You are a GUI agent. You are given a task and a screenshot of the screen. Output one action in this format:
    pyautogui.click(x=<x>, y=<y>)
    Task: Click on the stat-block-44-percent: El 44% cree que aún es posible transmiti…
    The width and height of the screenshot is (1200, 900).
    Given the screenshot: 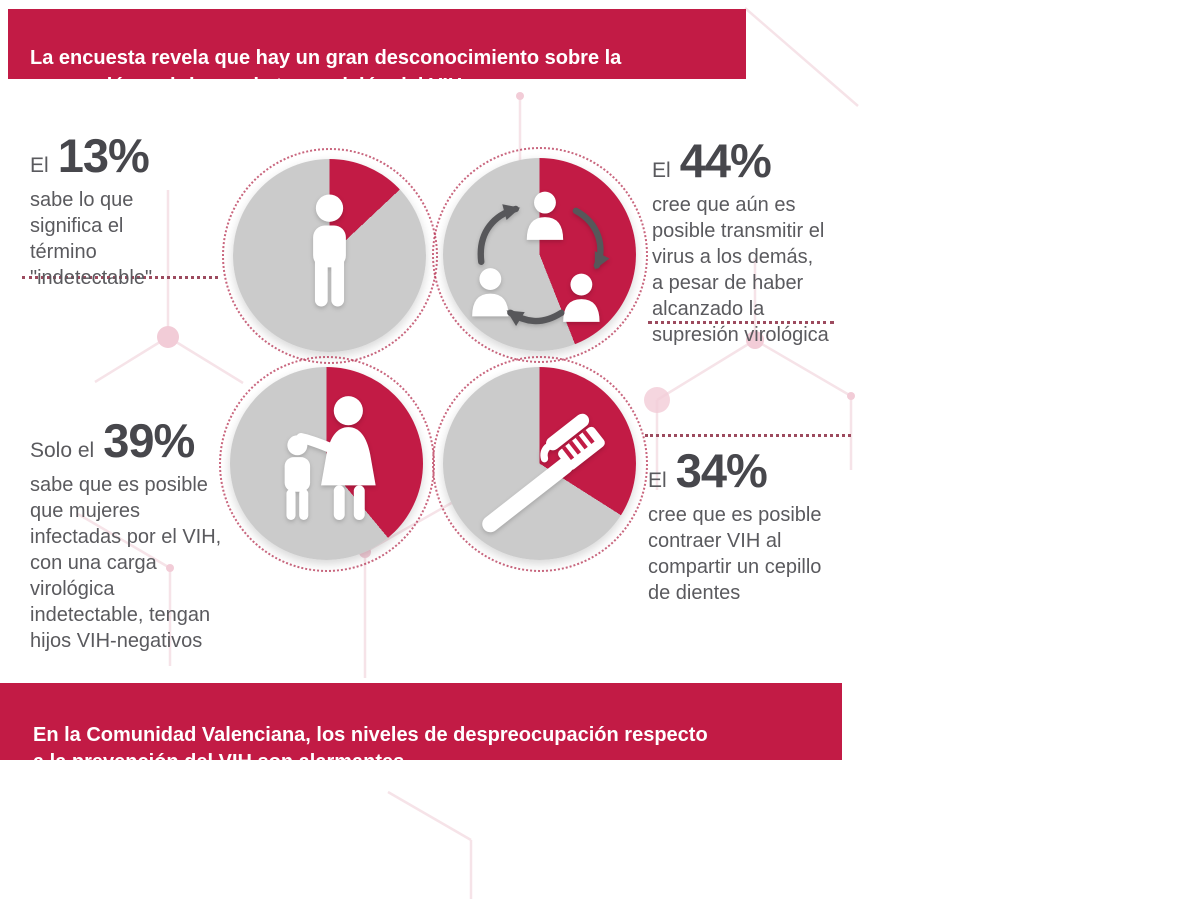 What is the action you would take?
    pyautogui.click(x=759, y=240)
    